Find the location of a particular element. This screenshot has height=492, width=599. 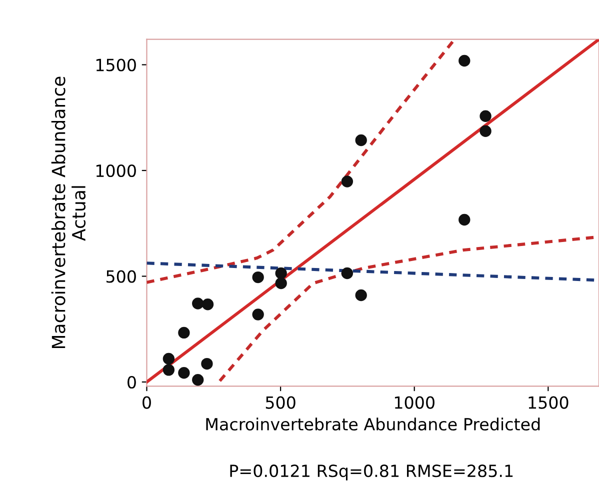

text: P=0.0121 RSq=0.81 RMSE=285.1 is located at coordinates (371, 472).